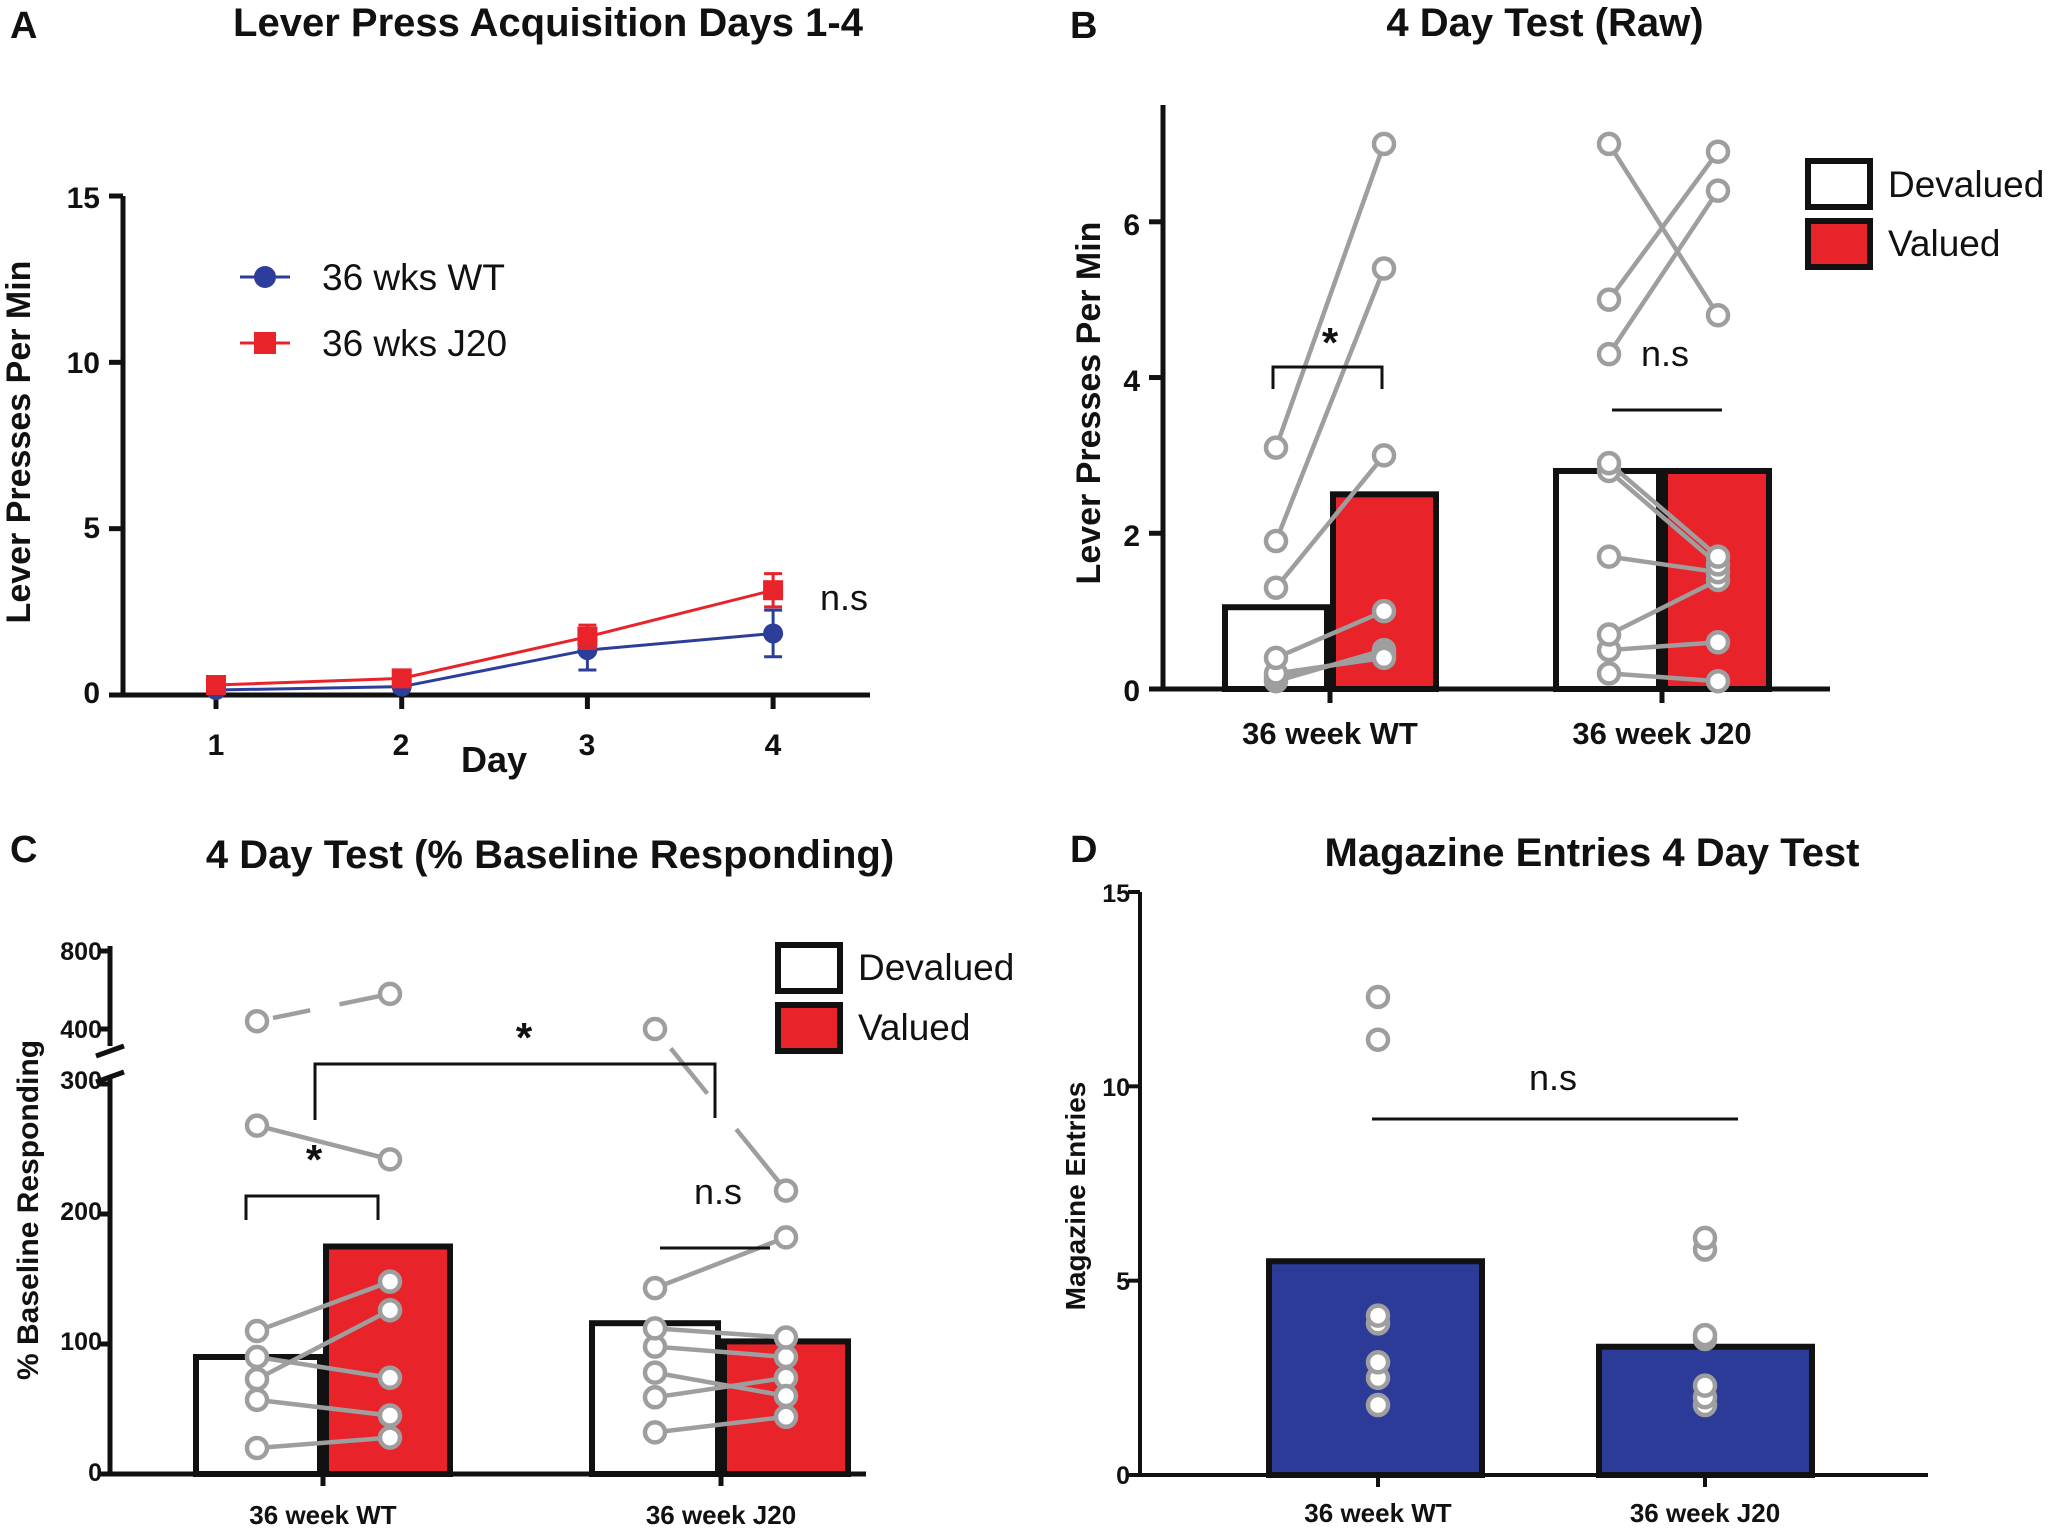 The height and width of the screenshot is (1528, 2048). I want to click on panel-b-y-tick: 0, so click(1131, 691).